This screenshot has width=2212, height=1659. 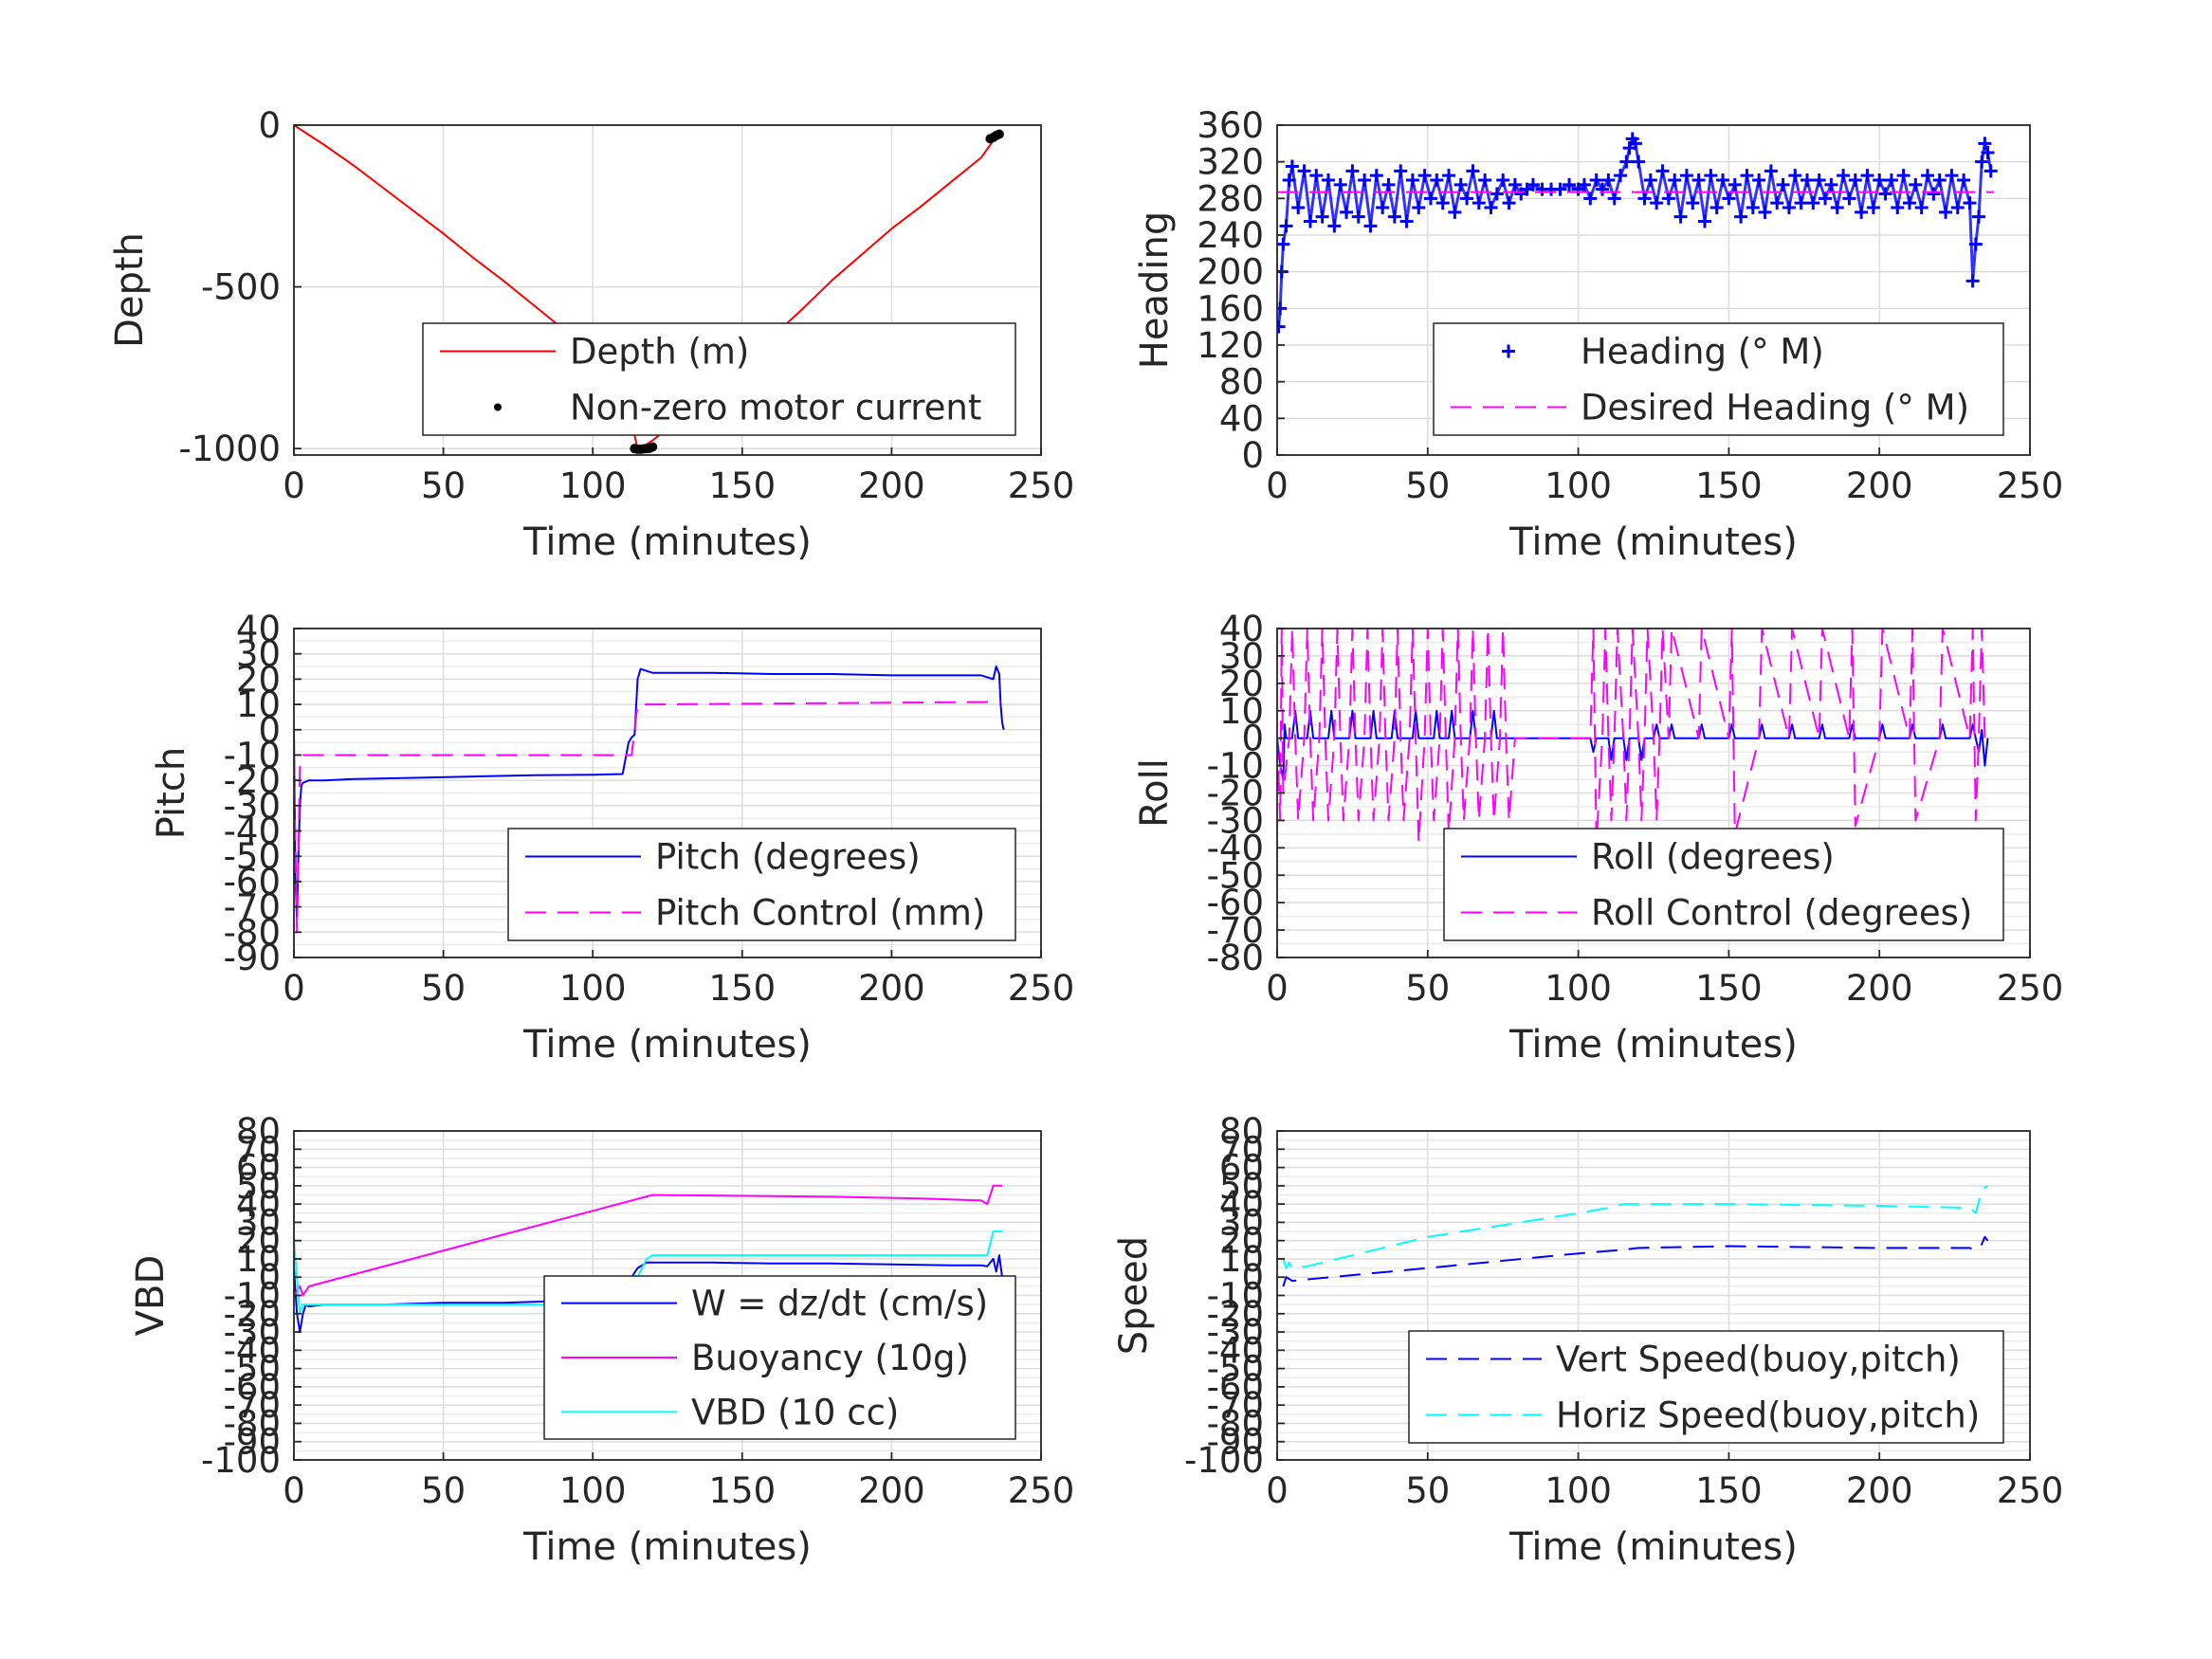 What do you see at coordinates (1230, 235) in the screenshot?
I see `tick-label-y: 240` at bounding box center [1230, 235].